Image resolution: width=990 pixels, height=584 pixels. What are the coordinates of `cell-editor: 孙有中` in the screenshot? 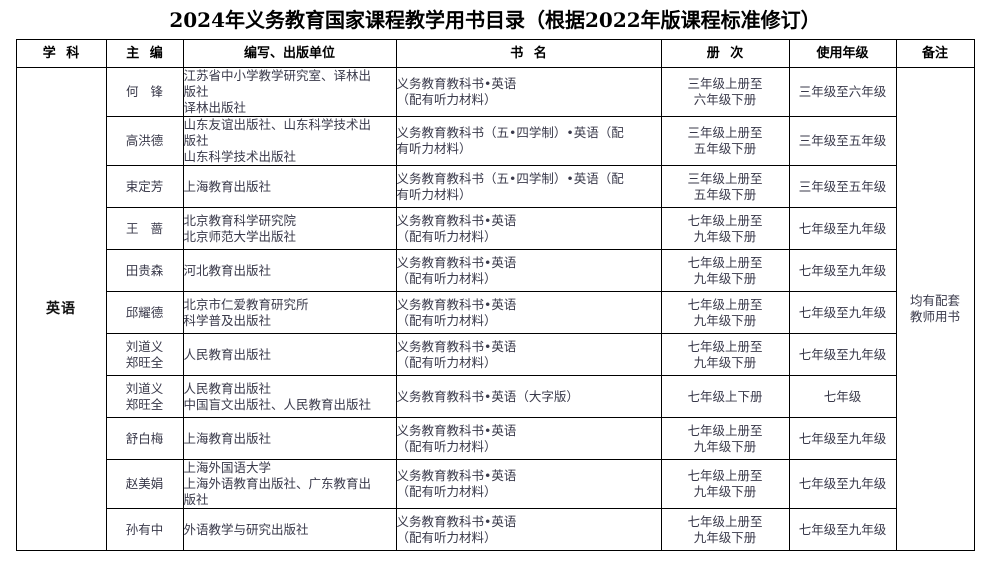 It's located at (144, 529).